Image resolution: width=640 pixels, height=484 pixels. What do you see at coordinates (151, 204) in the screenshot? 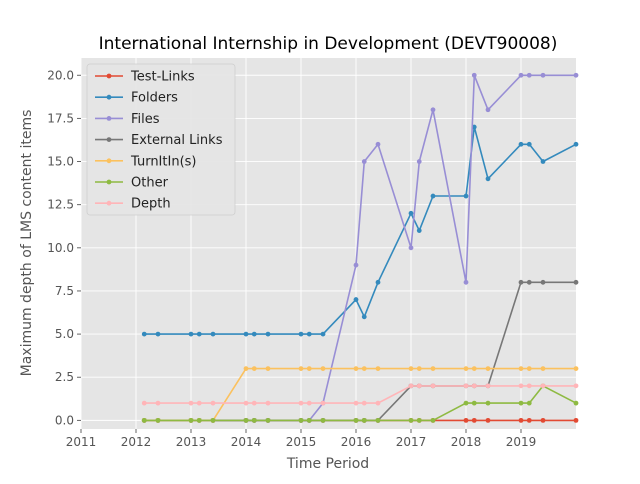
I see `legend-label: Depth` at bounding box center [151, 204].